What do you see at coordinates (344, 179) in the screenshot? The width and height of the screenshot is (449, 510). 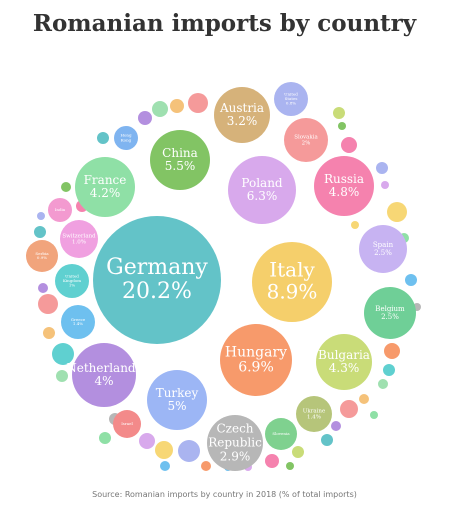 I see `bubble-name-label: Russia` at bounding box center [344, 179].